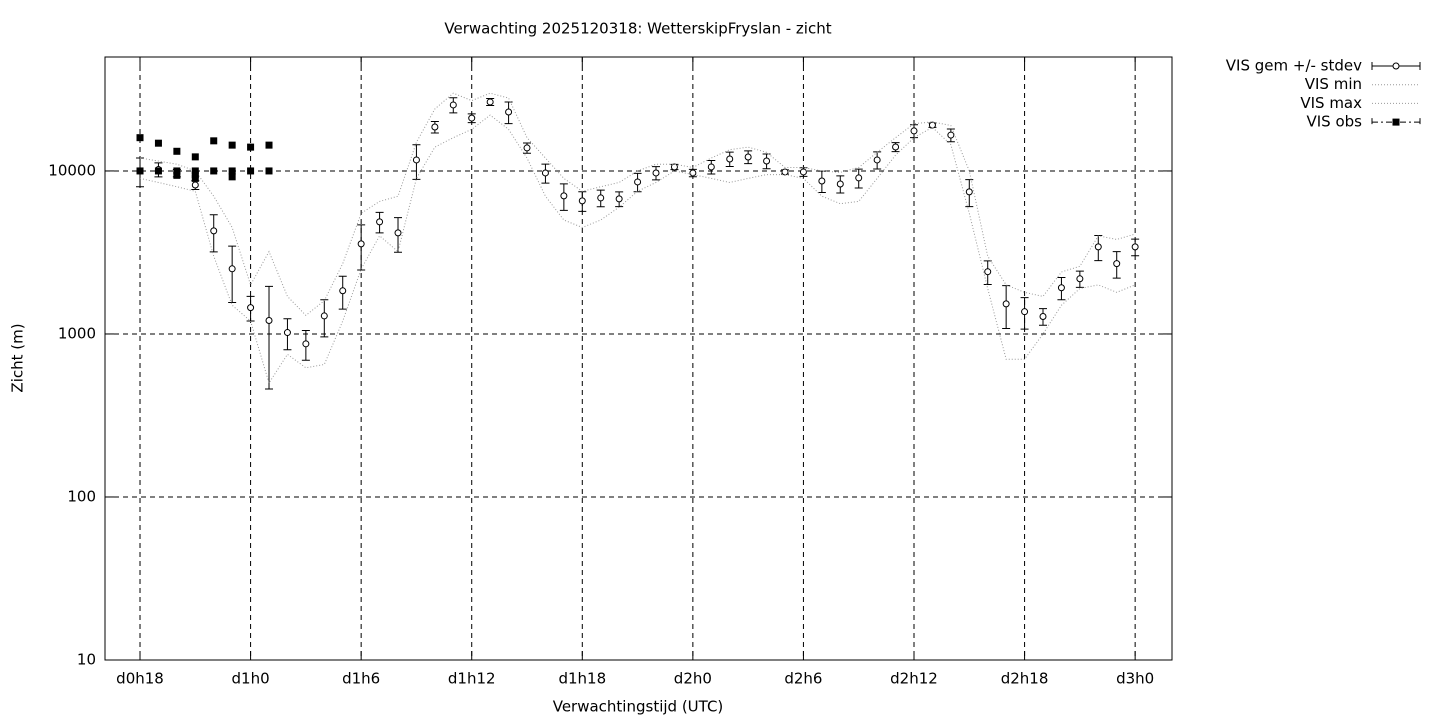 Image resolution: width=1440 pixels, height=724 pixels. What do you see at coordinates (1294, 66) in the screenshot?
I see `legend-label: VIS gem +/- stdev` at bounding box center [1294, 66].